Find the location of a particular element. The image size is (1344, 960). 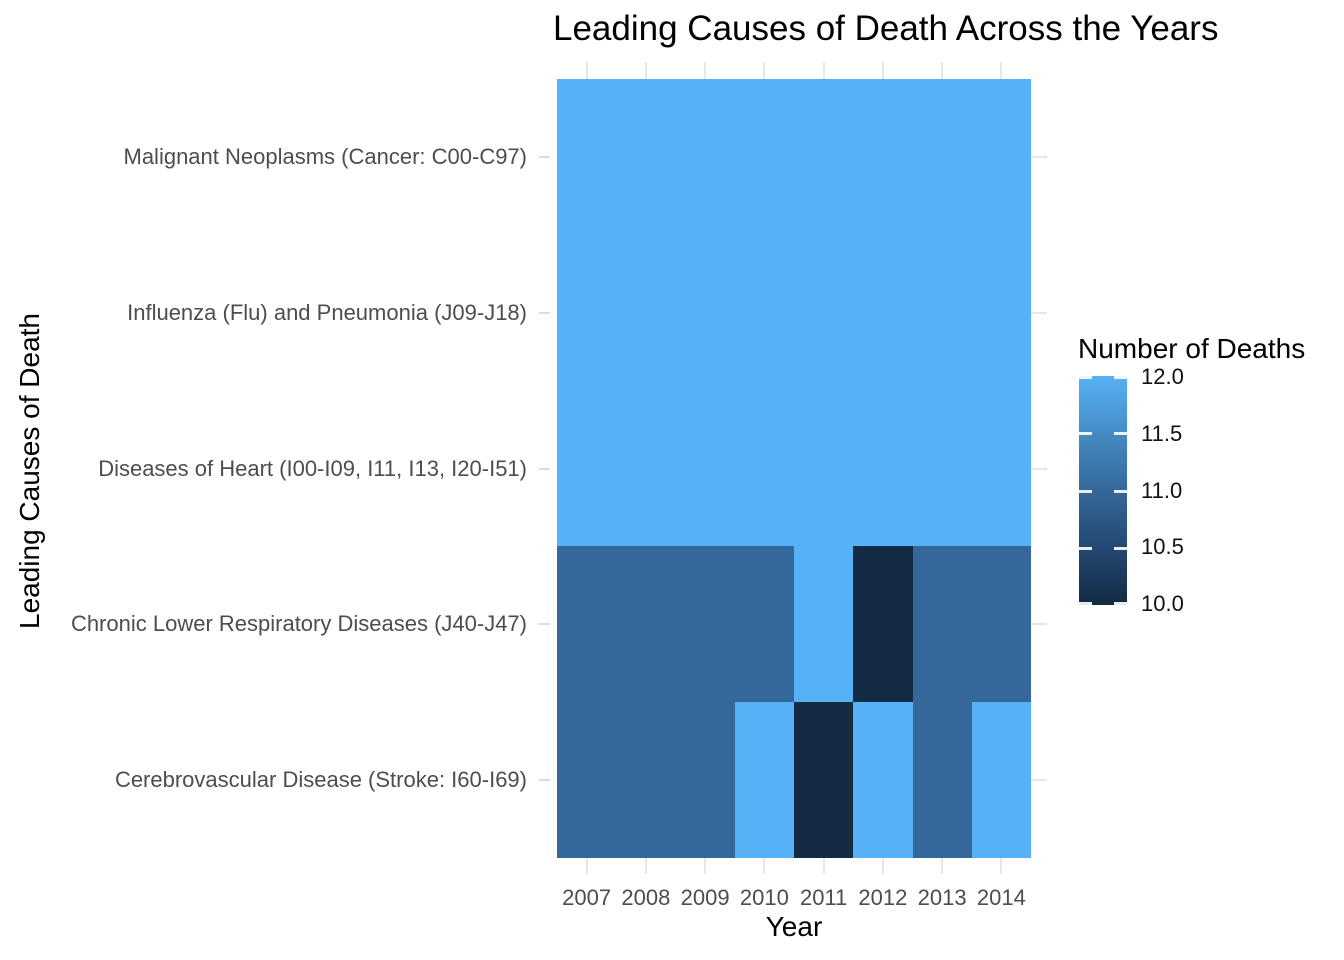

x-tick-label: 2008 is located at coordinates (646, 897).